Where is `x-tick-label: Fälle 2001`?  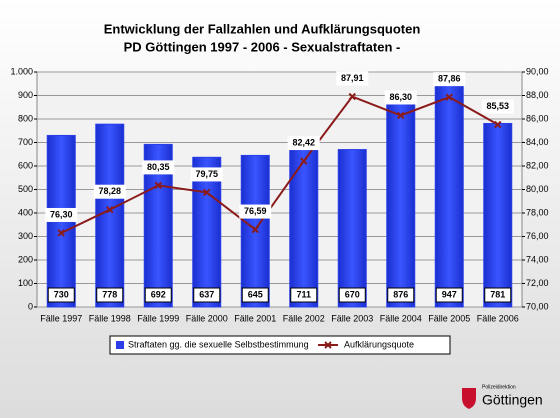
x-tick-label: Fälle 2001 is located at coordinates (255, 318).